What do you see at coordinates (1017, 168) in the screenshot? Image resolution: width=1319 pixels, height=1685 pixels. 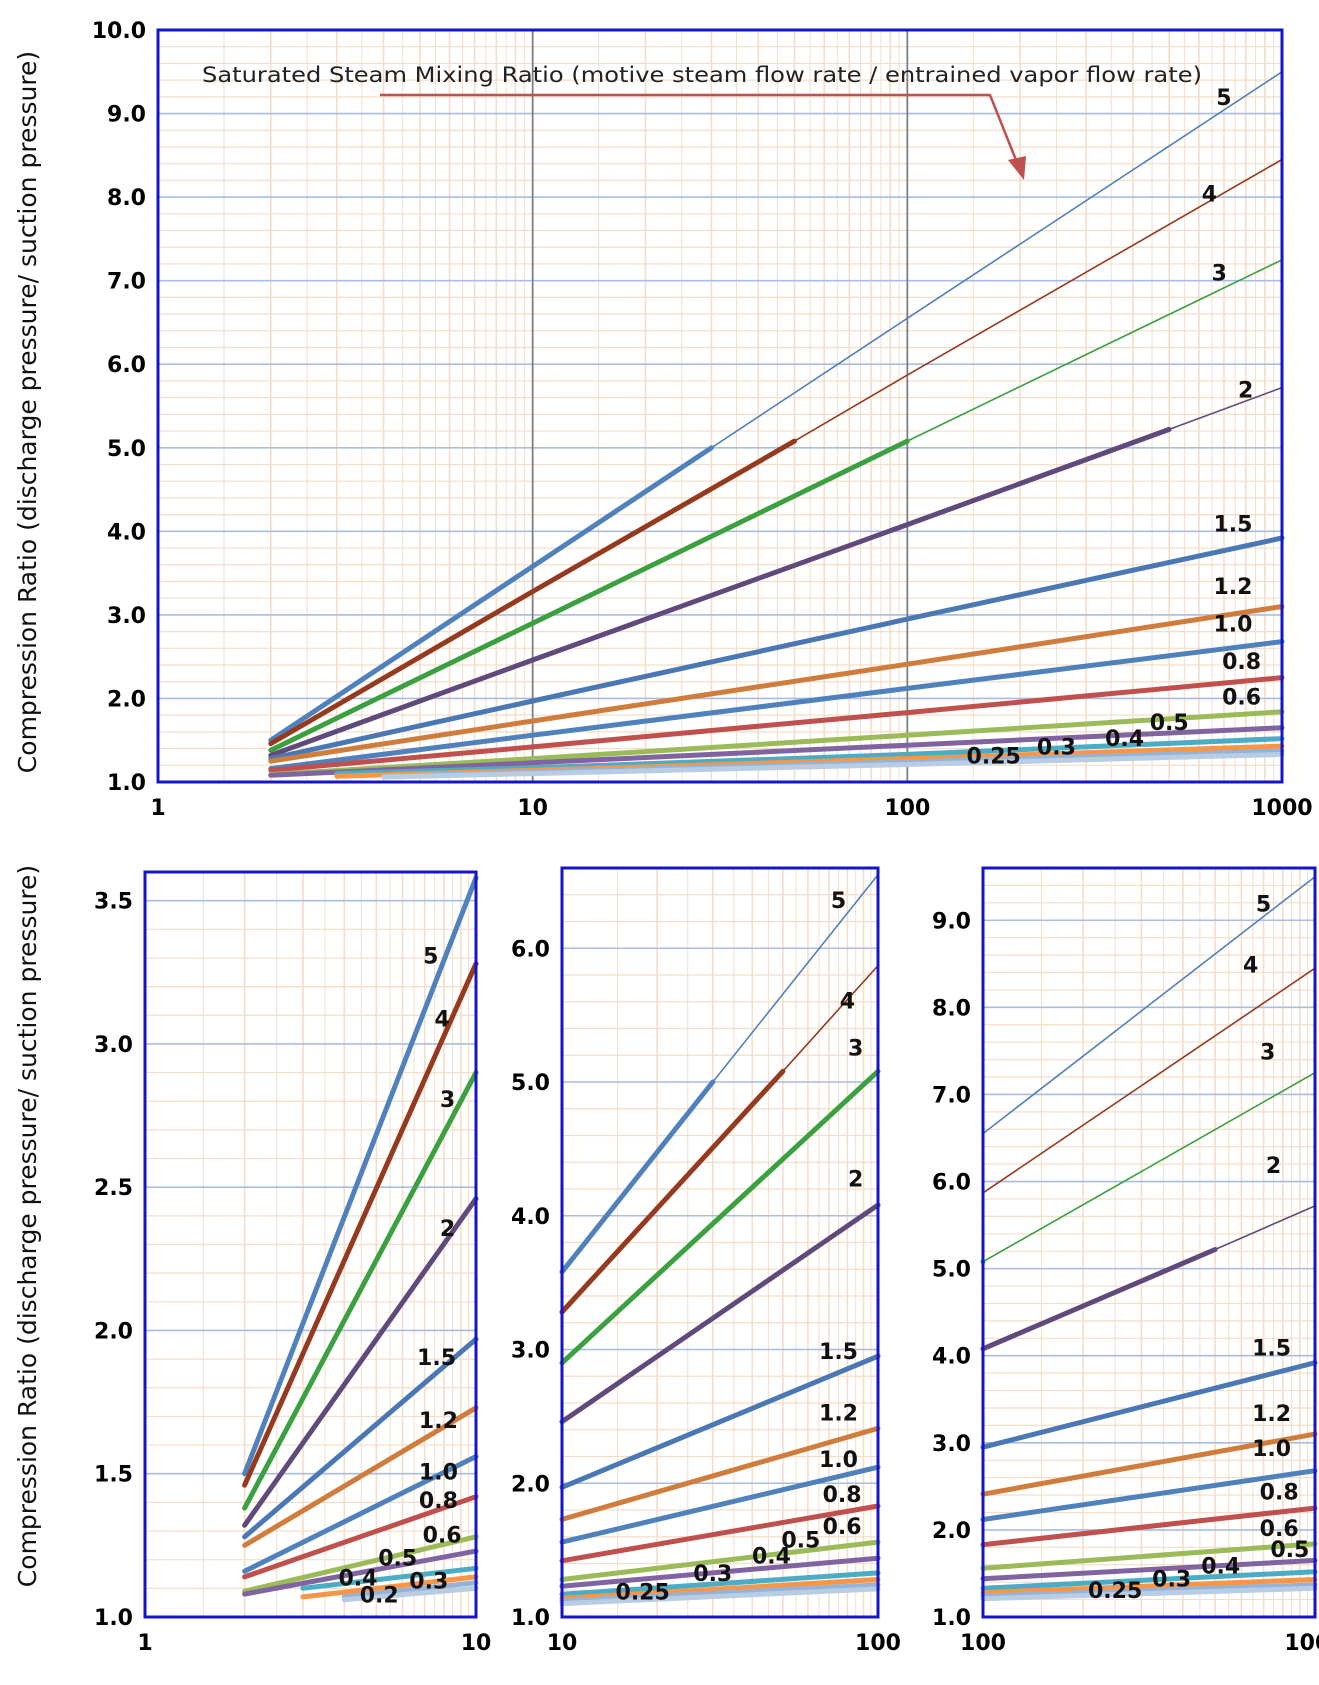 I see `annotation-arrowhead` at bounding box center [1017, 168].